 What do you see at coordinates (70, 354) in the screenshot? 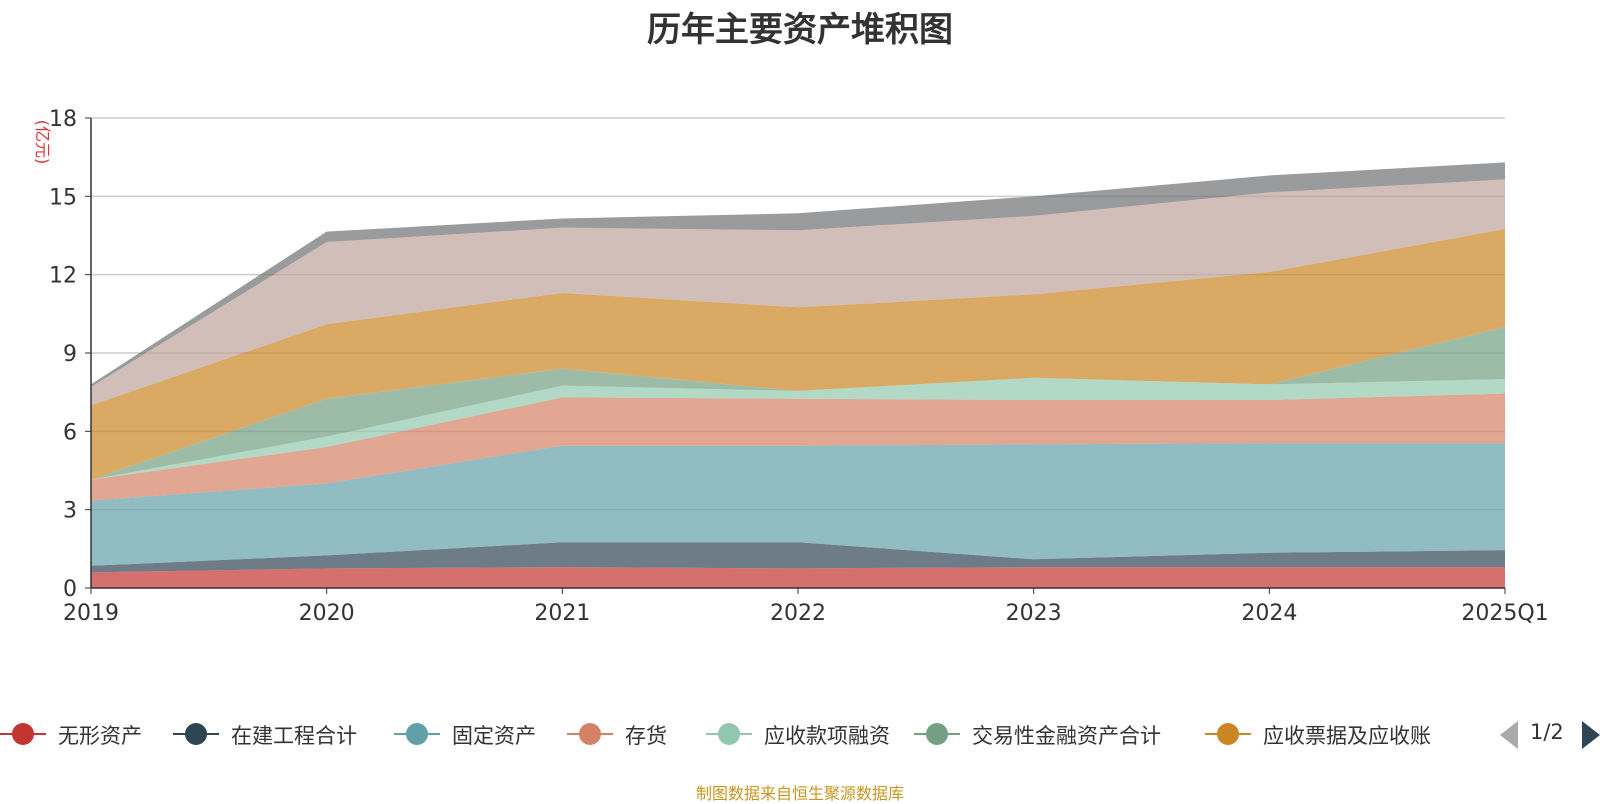
I see `y-tick-label: 9` at bounding box center [70, 354].